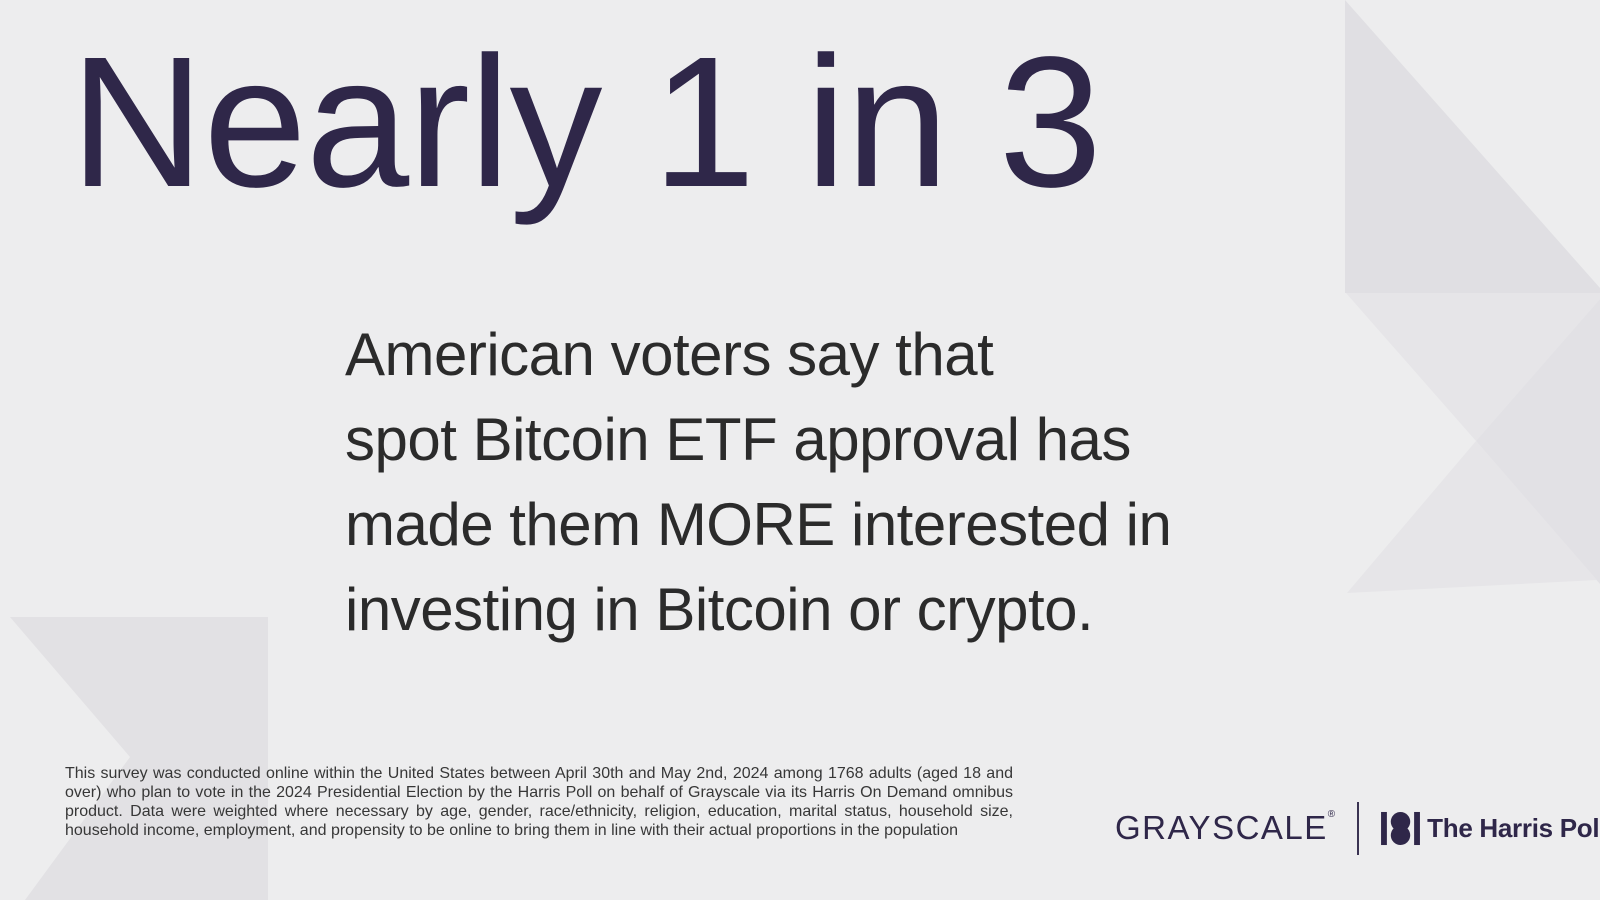 The width and height of the screenshot is (1600, 900). Describe the element at coordinates (586, 122) in the screenshot. I see `headline: Nearly 1 in 3` at that location.